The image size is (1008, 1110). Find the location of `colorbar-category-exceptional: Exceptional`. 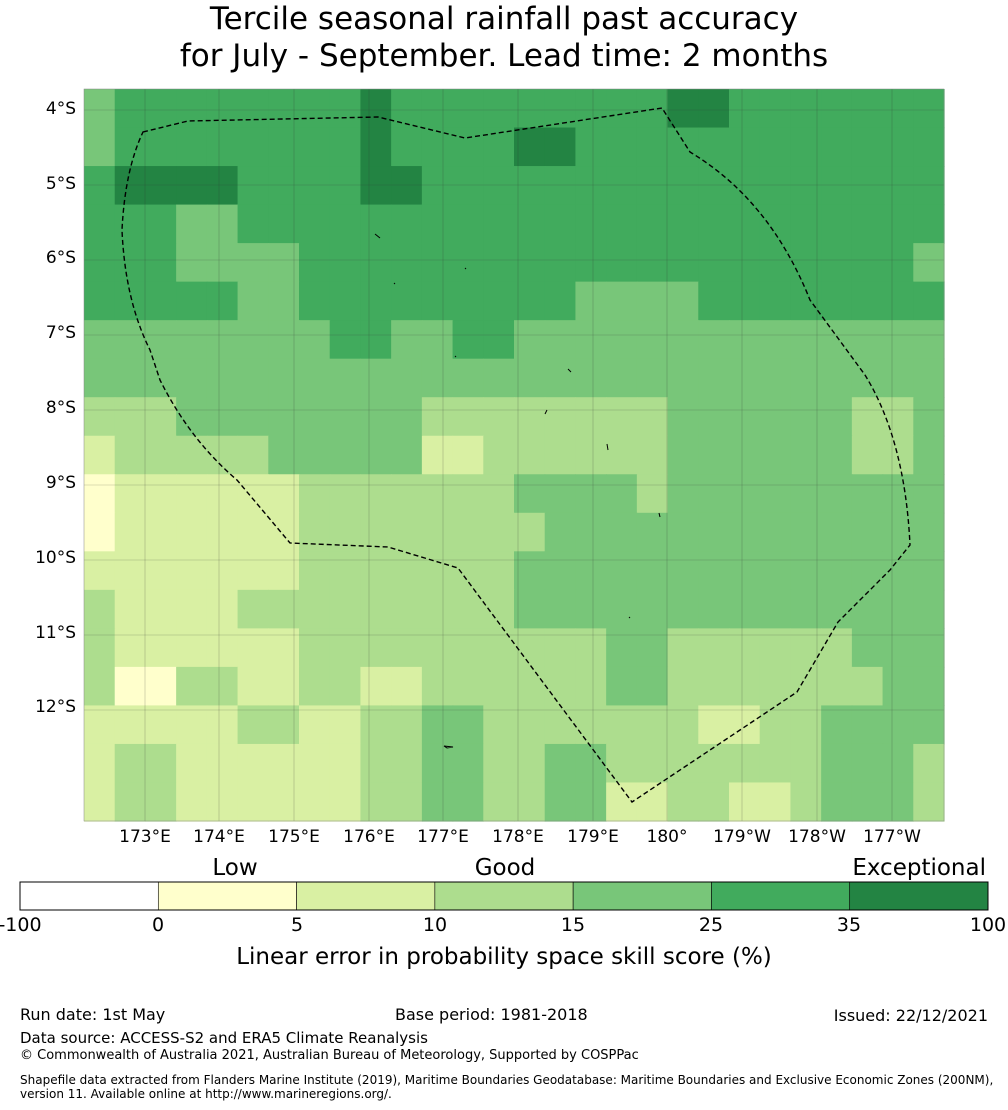

colorbar-category-exceptional: Exceptional is located at coordinates (919, 868).